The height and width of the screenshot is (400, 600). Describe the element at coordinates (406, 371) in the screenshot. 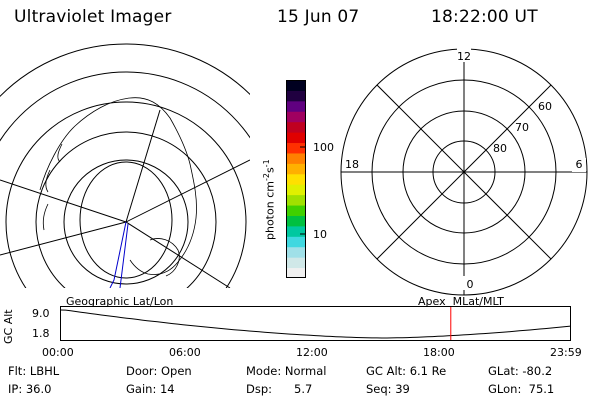

I see `gc-alt-info: GC Alt: 6.1 Re` at that location.